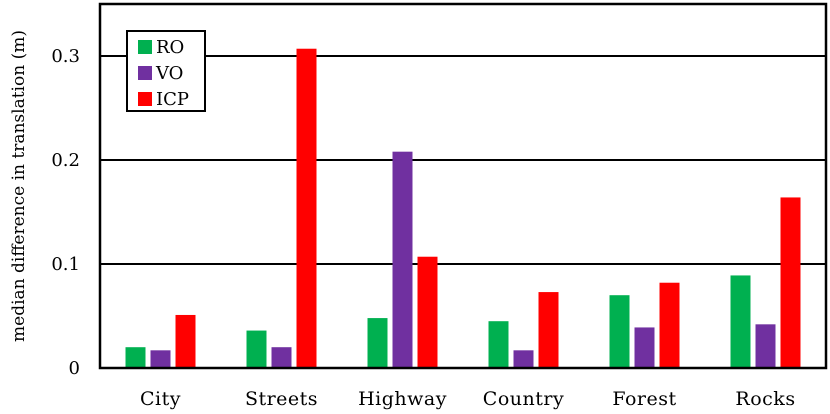  Describe the element at coordinates (765, 346) in the screenshot. I see `bar-vo-rocks` at that location.